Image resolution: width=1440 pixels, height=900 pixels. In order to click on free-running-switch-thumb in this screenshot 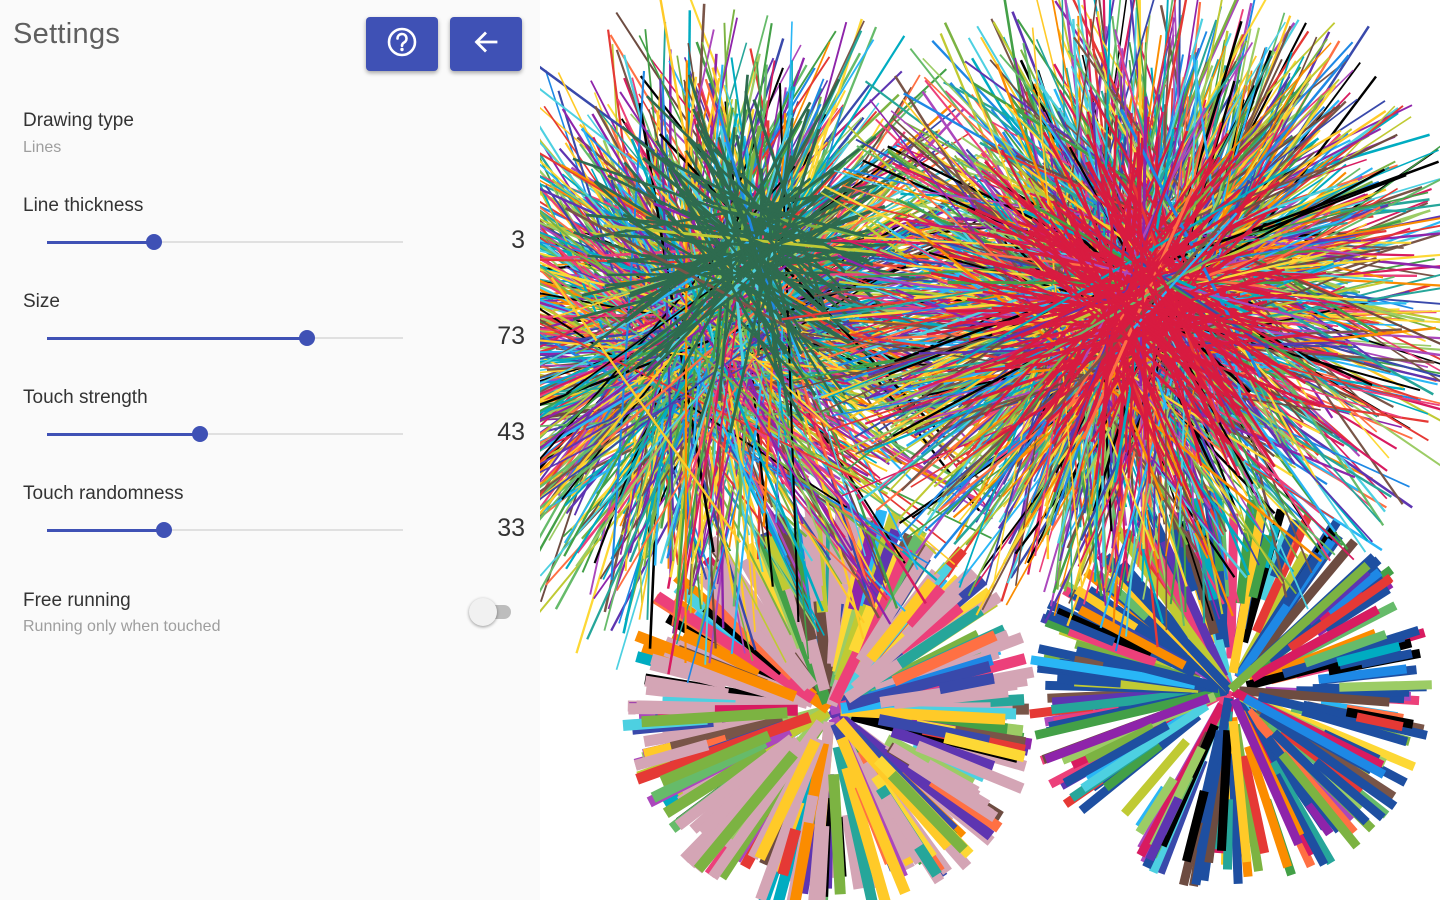, I will do `click(483, 612)`.